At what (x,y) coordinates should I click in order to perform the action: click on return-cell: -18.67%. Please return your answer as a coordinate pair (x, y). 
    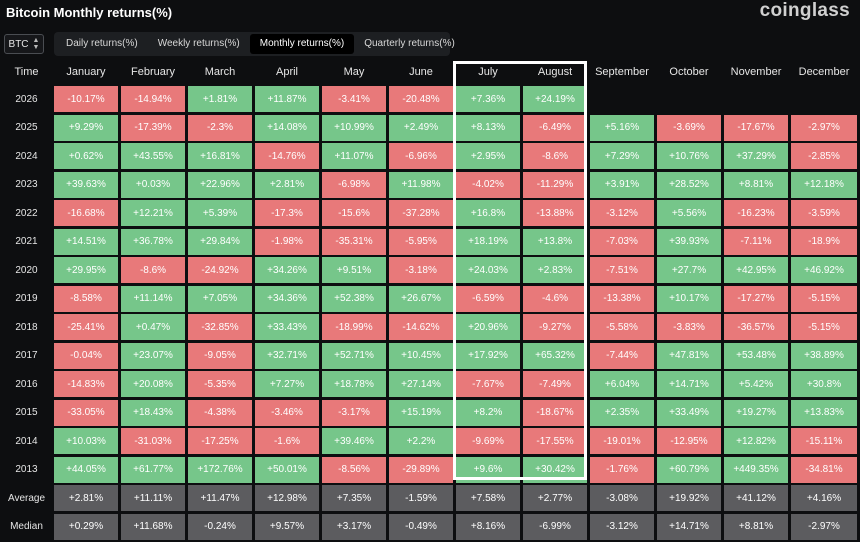
    Looking at the image, I should click on (555, 412).